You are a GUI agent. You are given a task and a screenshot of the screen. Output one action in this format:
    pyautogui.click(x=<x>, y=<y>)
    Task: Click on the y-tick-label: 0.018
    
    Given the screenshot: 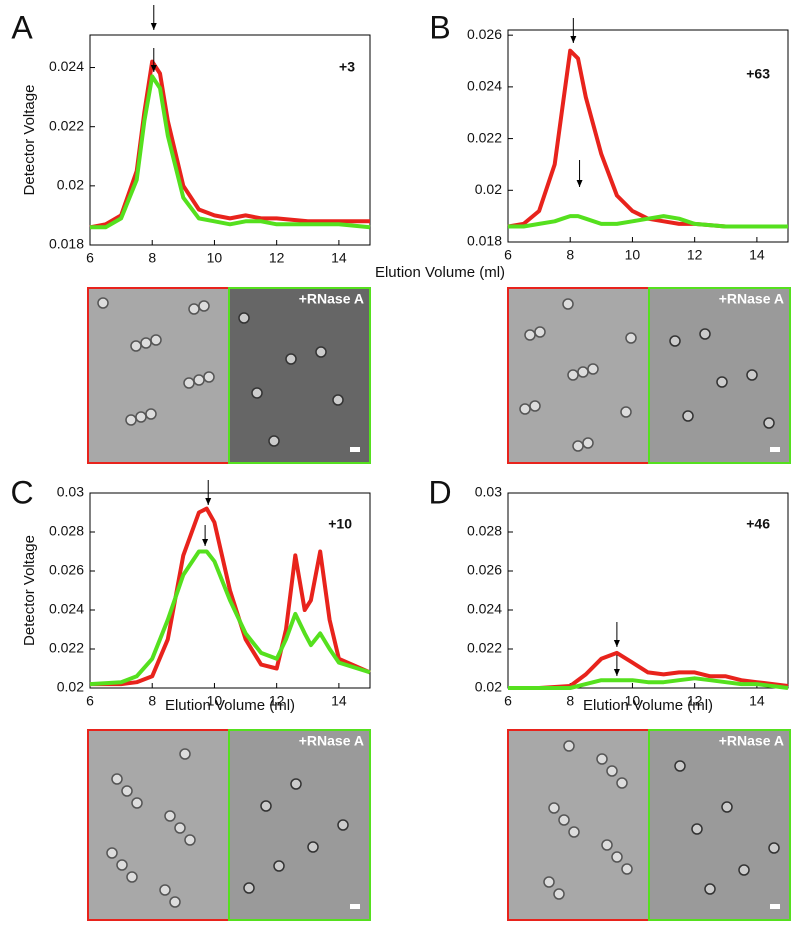 What is the action you would take?
    pyautogui.click(x=484, y=241)
    